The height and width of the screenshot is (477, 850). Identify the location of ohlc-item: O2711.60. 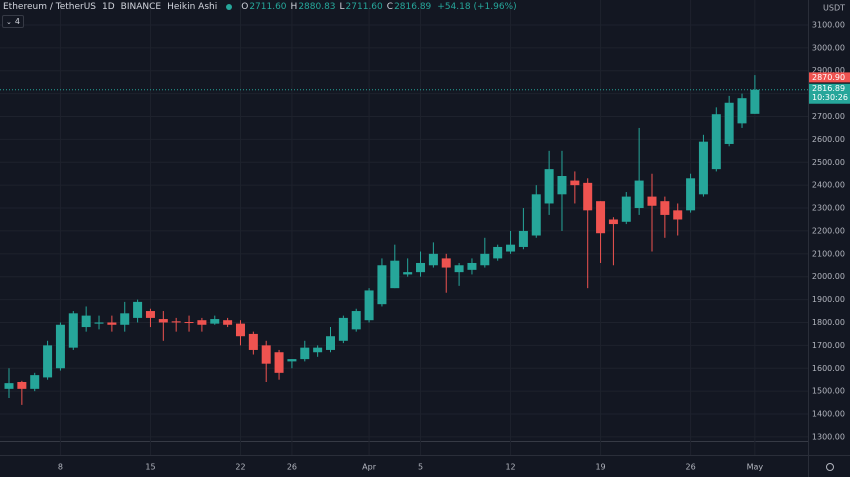
(263, 7).